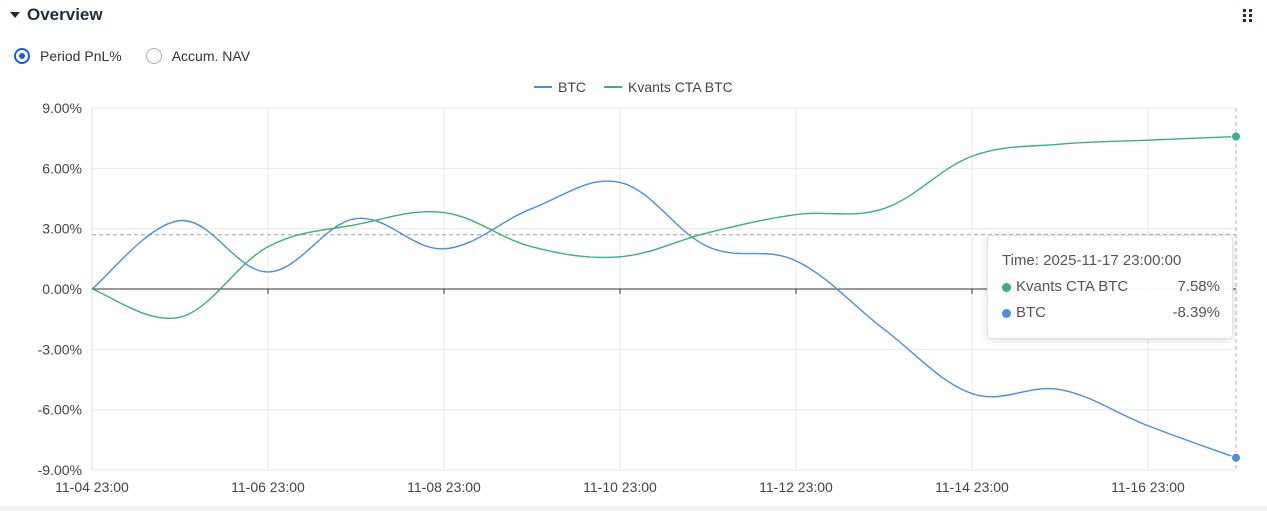 Image resolution: width=1267 pixels, height=511 pixels. Describe the element at coordinates (62, 229) in the screenshot. I see `y-tick-label: 3.00%` at that location.